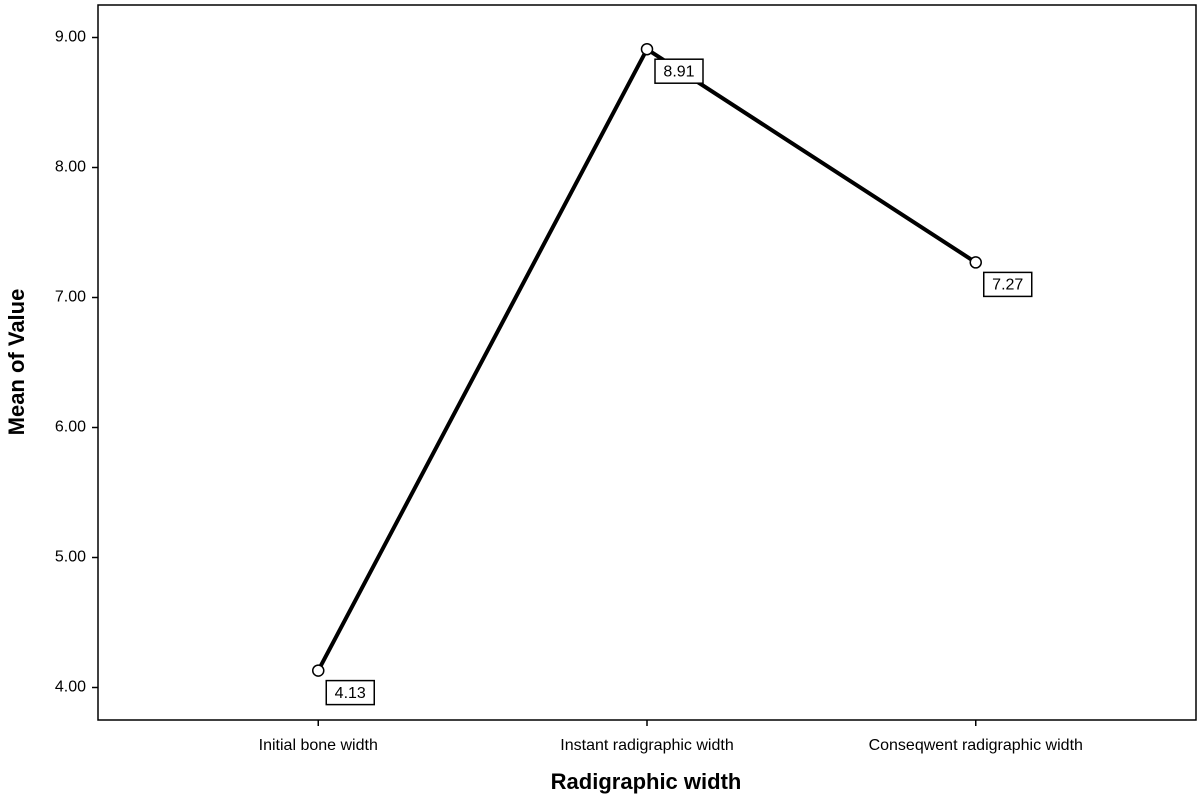  Describe the element at coordinates (70, 687) in the screenshot. I see `y-tick-label: 4.00` at that location.